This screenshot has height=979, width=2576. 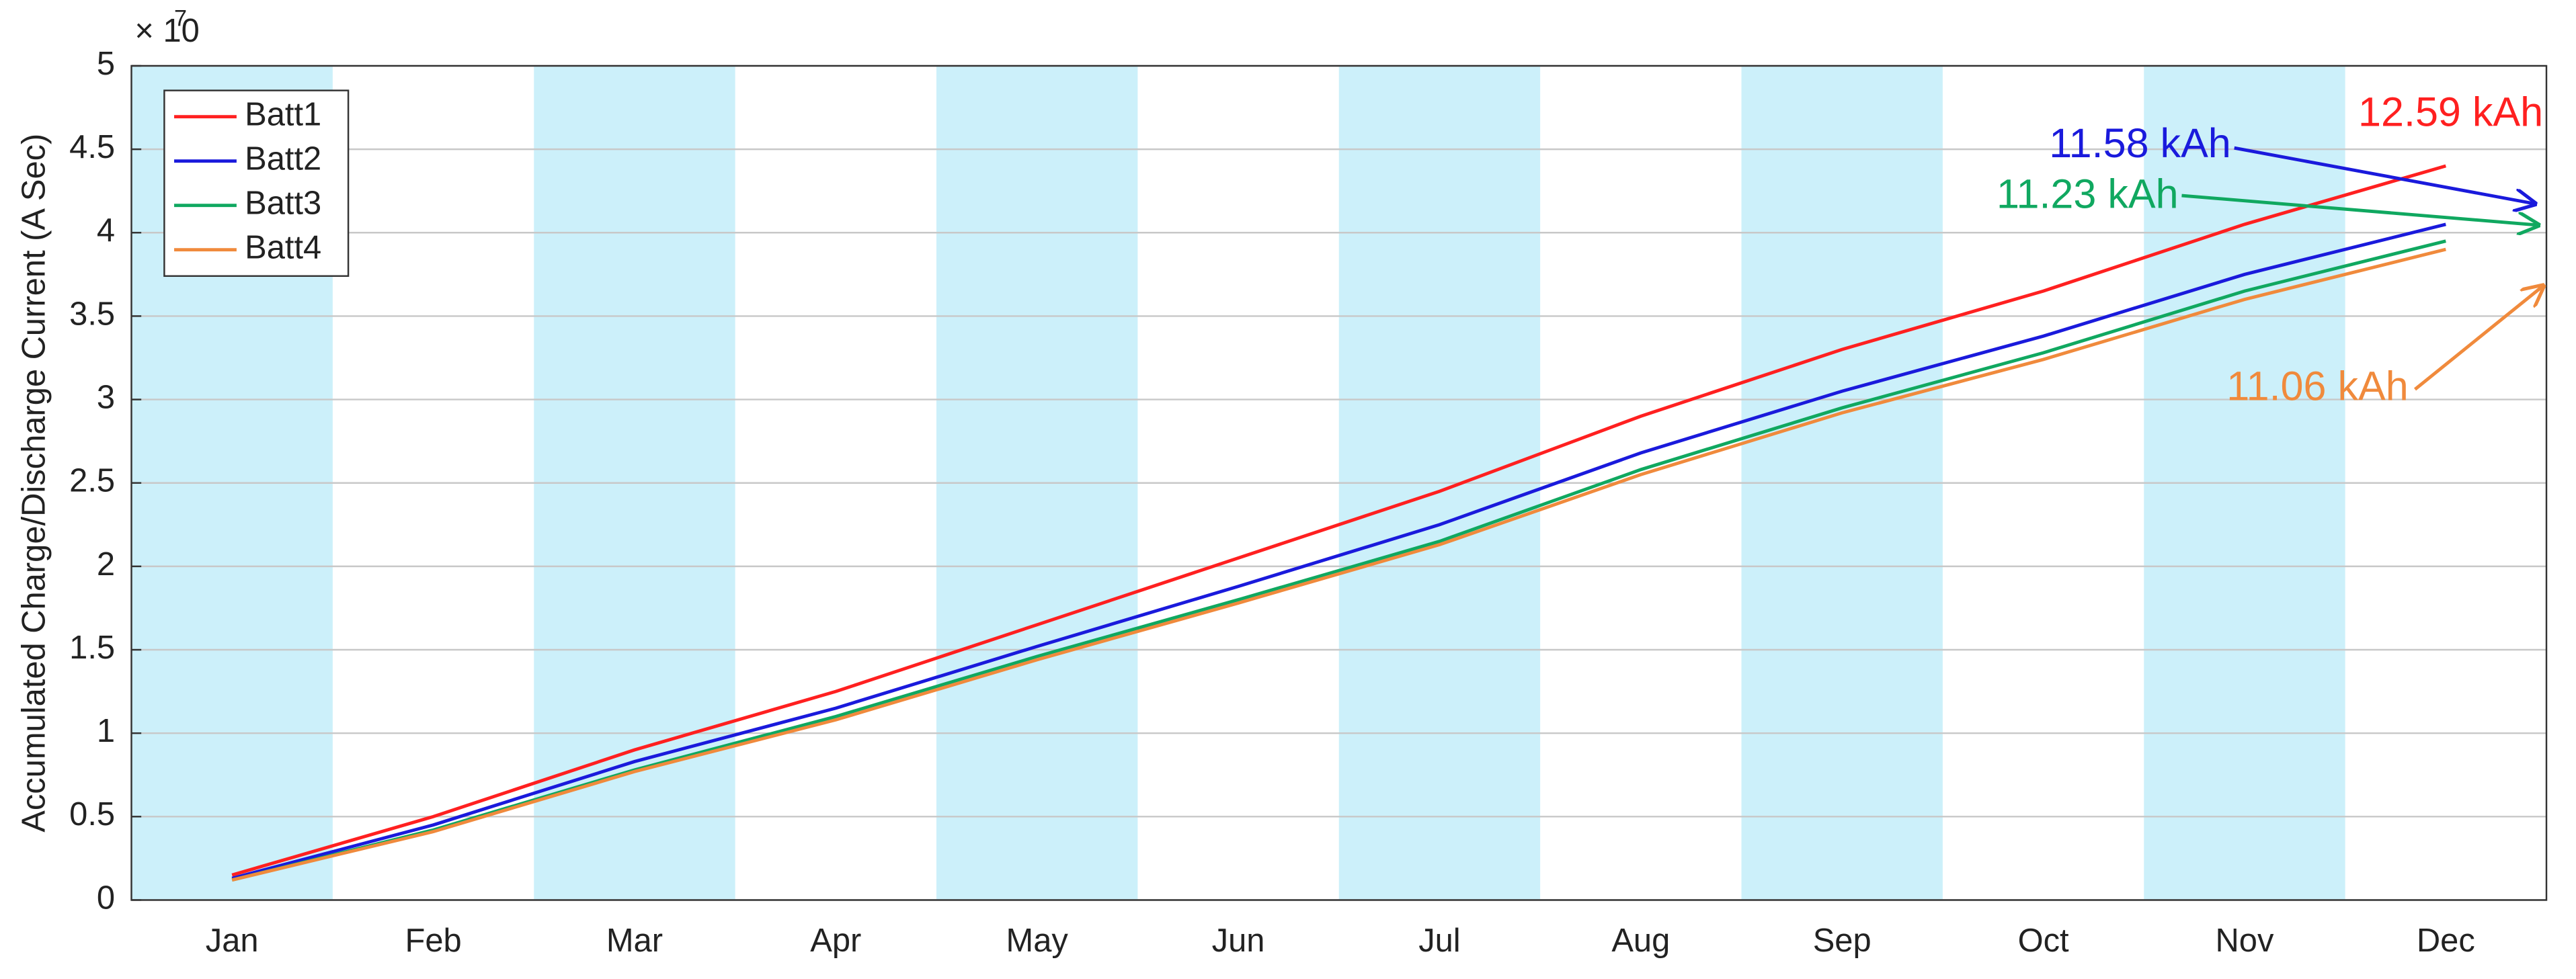 I want to click on y-tick-label: 0, so click(x=106, y=898).